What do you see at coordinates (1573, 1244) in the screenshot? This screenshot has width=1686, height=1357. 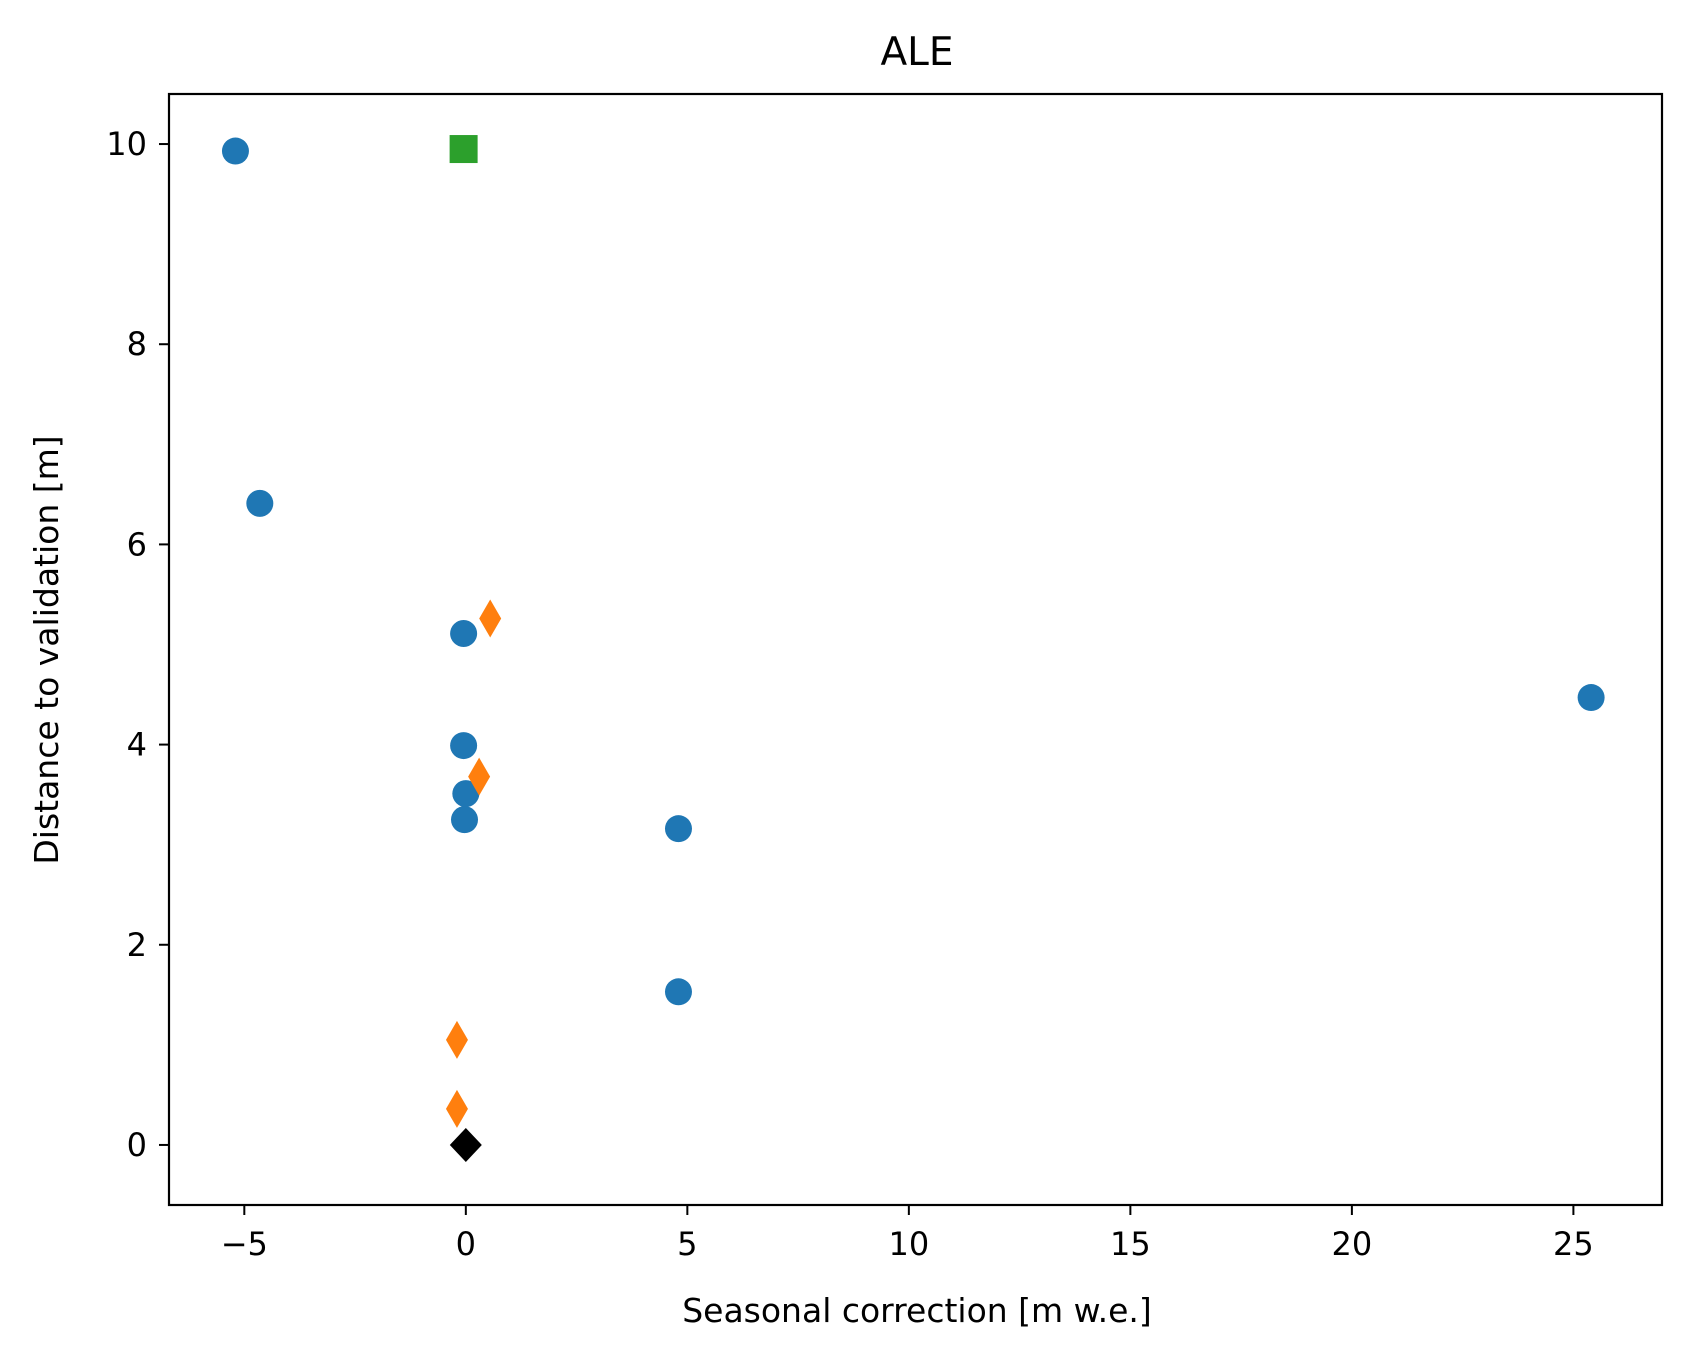 I see `x-tick-label: 25` at bounding box center [1573, 1244].